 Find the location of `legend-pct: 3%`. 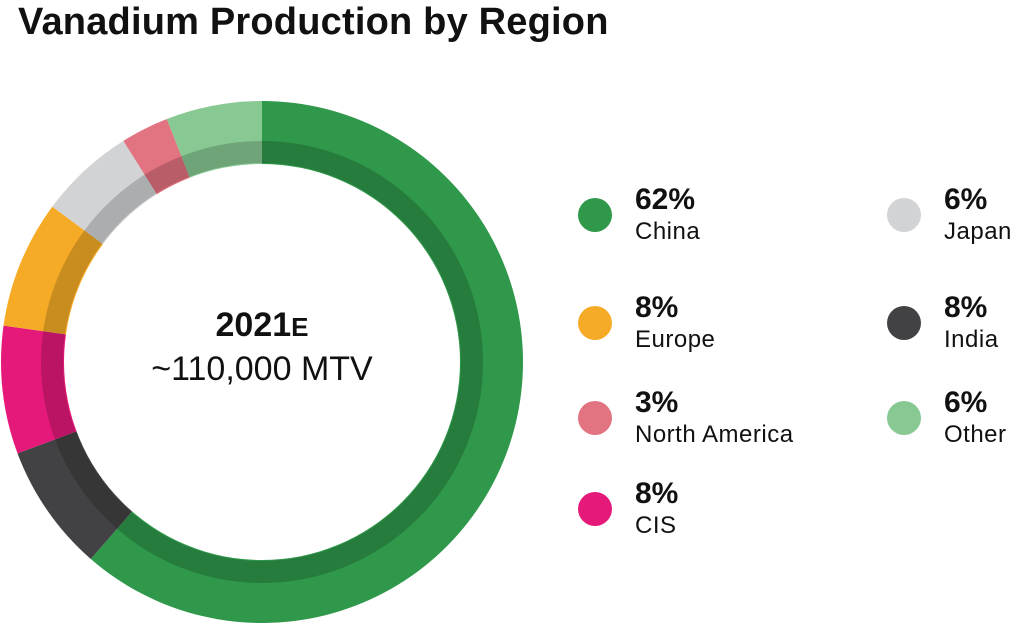

legend-pct: 3% is located at coordinates (657, 402).